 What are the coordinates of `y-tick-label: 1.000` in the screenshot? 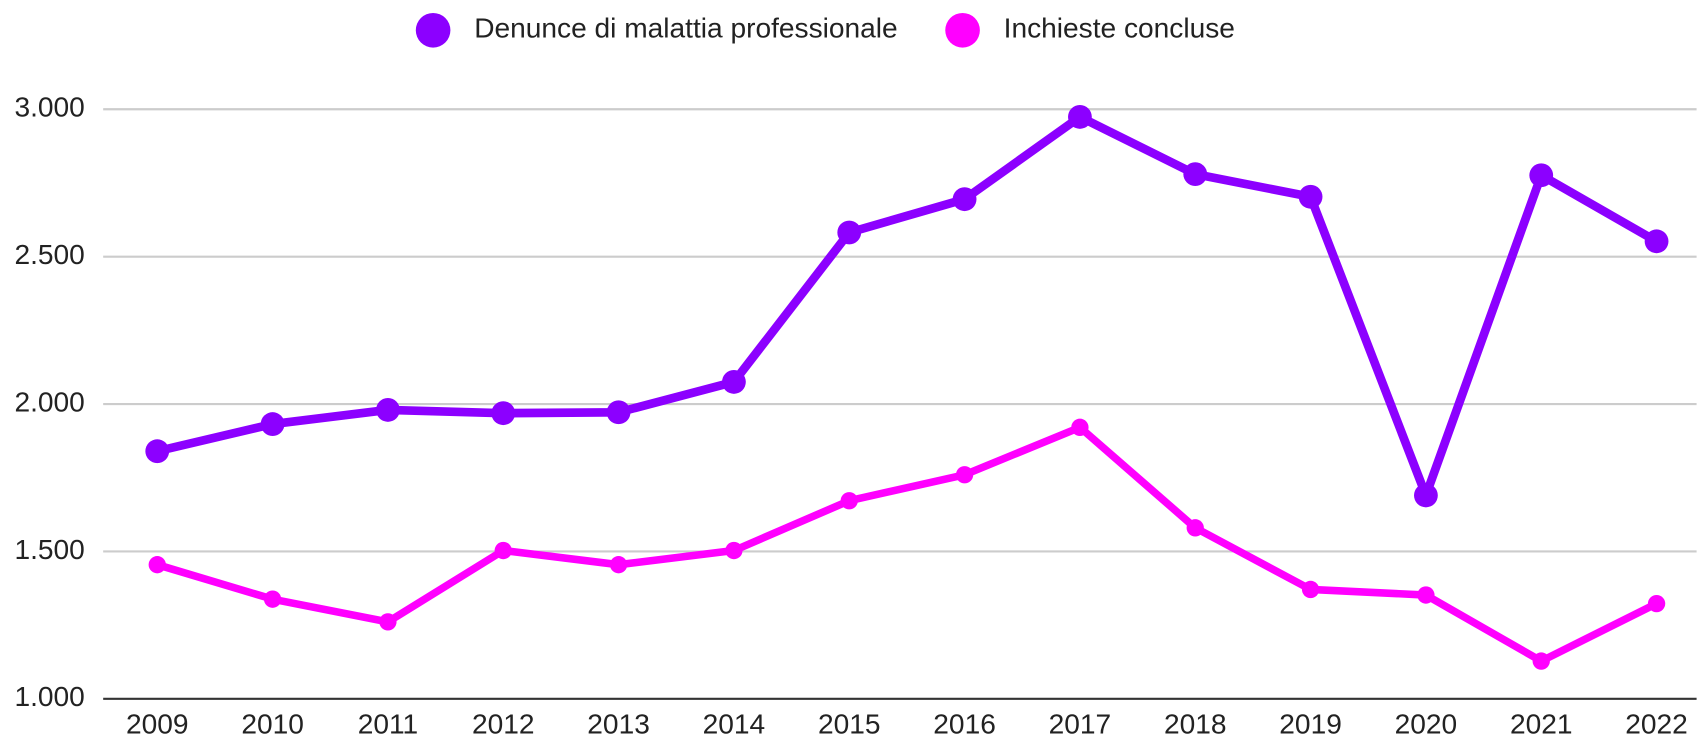 It's located at (49, 696).